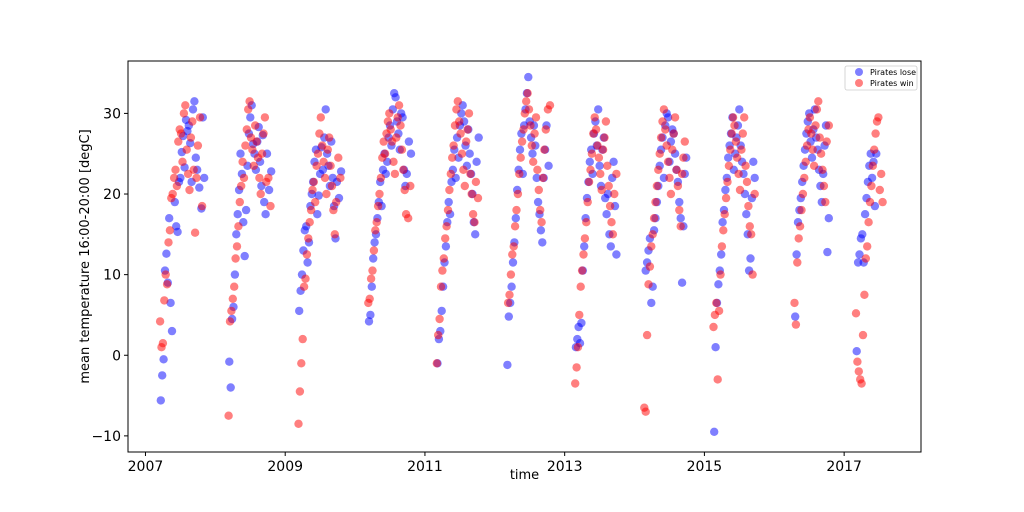 The image size is (1024, 512). Describe the element at coordinates (881, 78) in the screenshot. I see `legend: Pirates lose Pirates win` at that location.